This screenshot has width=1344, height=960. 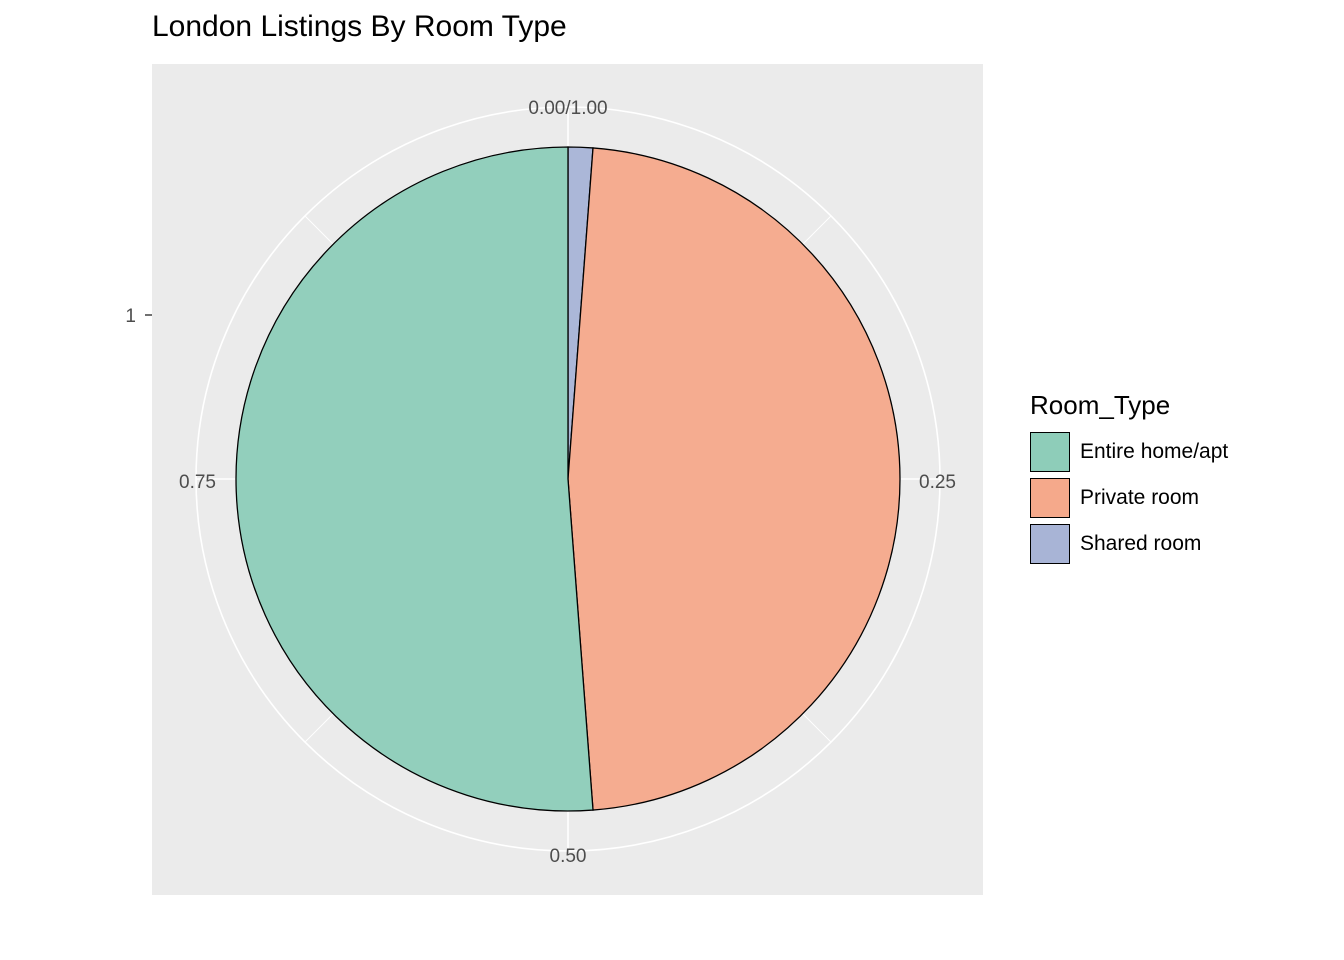 I want to click on legend-label: Shared room, so click(x=1141, y=543).